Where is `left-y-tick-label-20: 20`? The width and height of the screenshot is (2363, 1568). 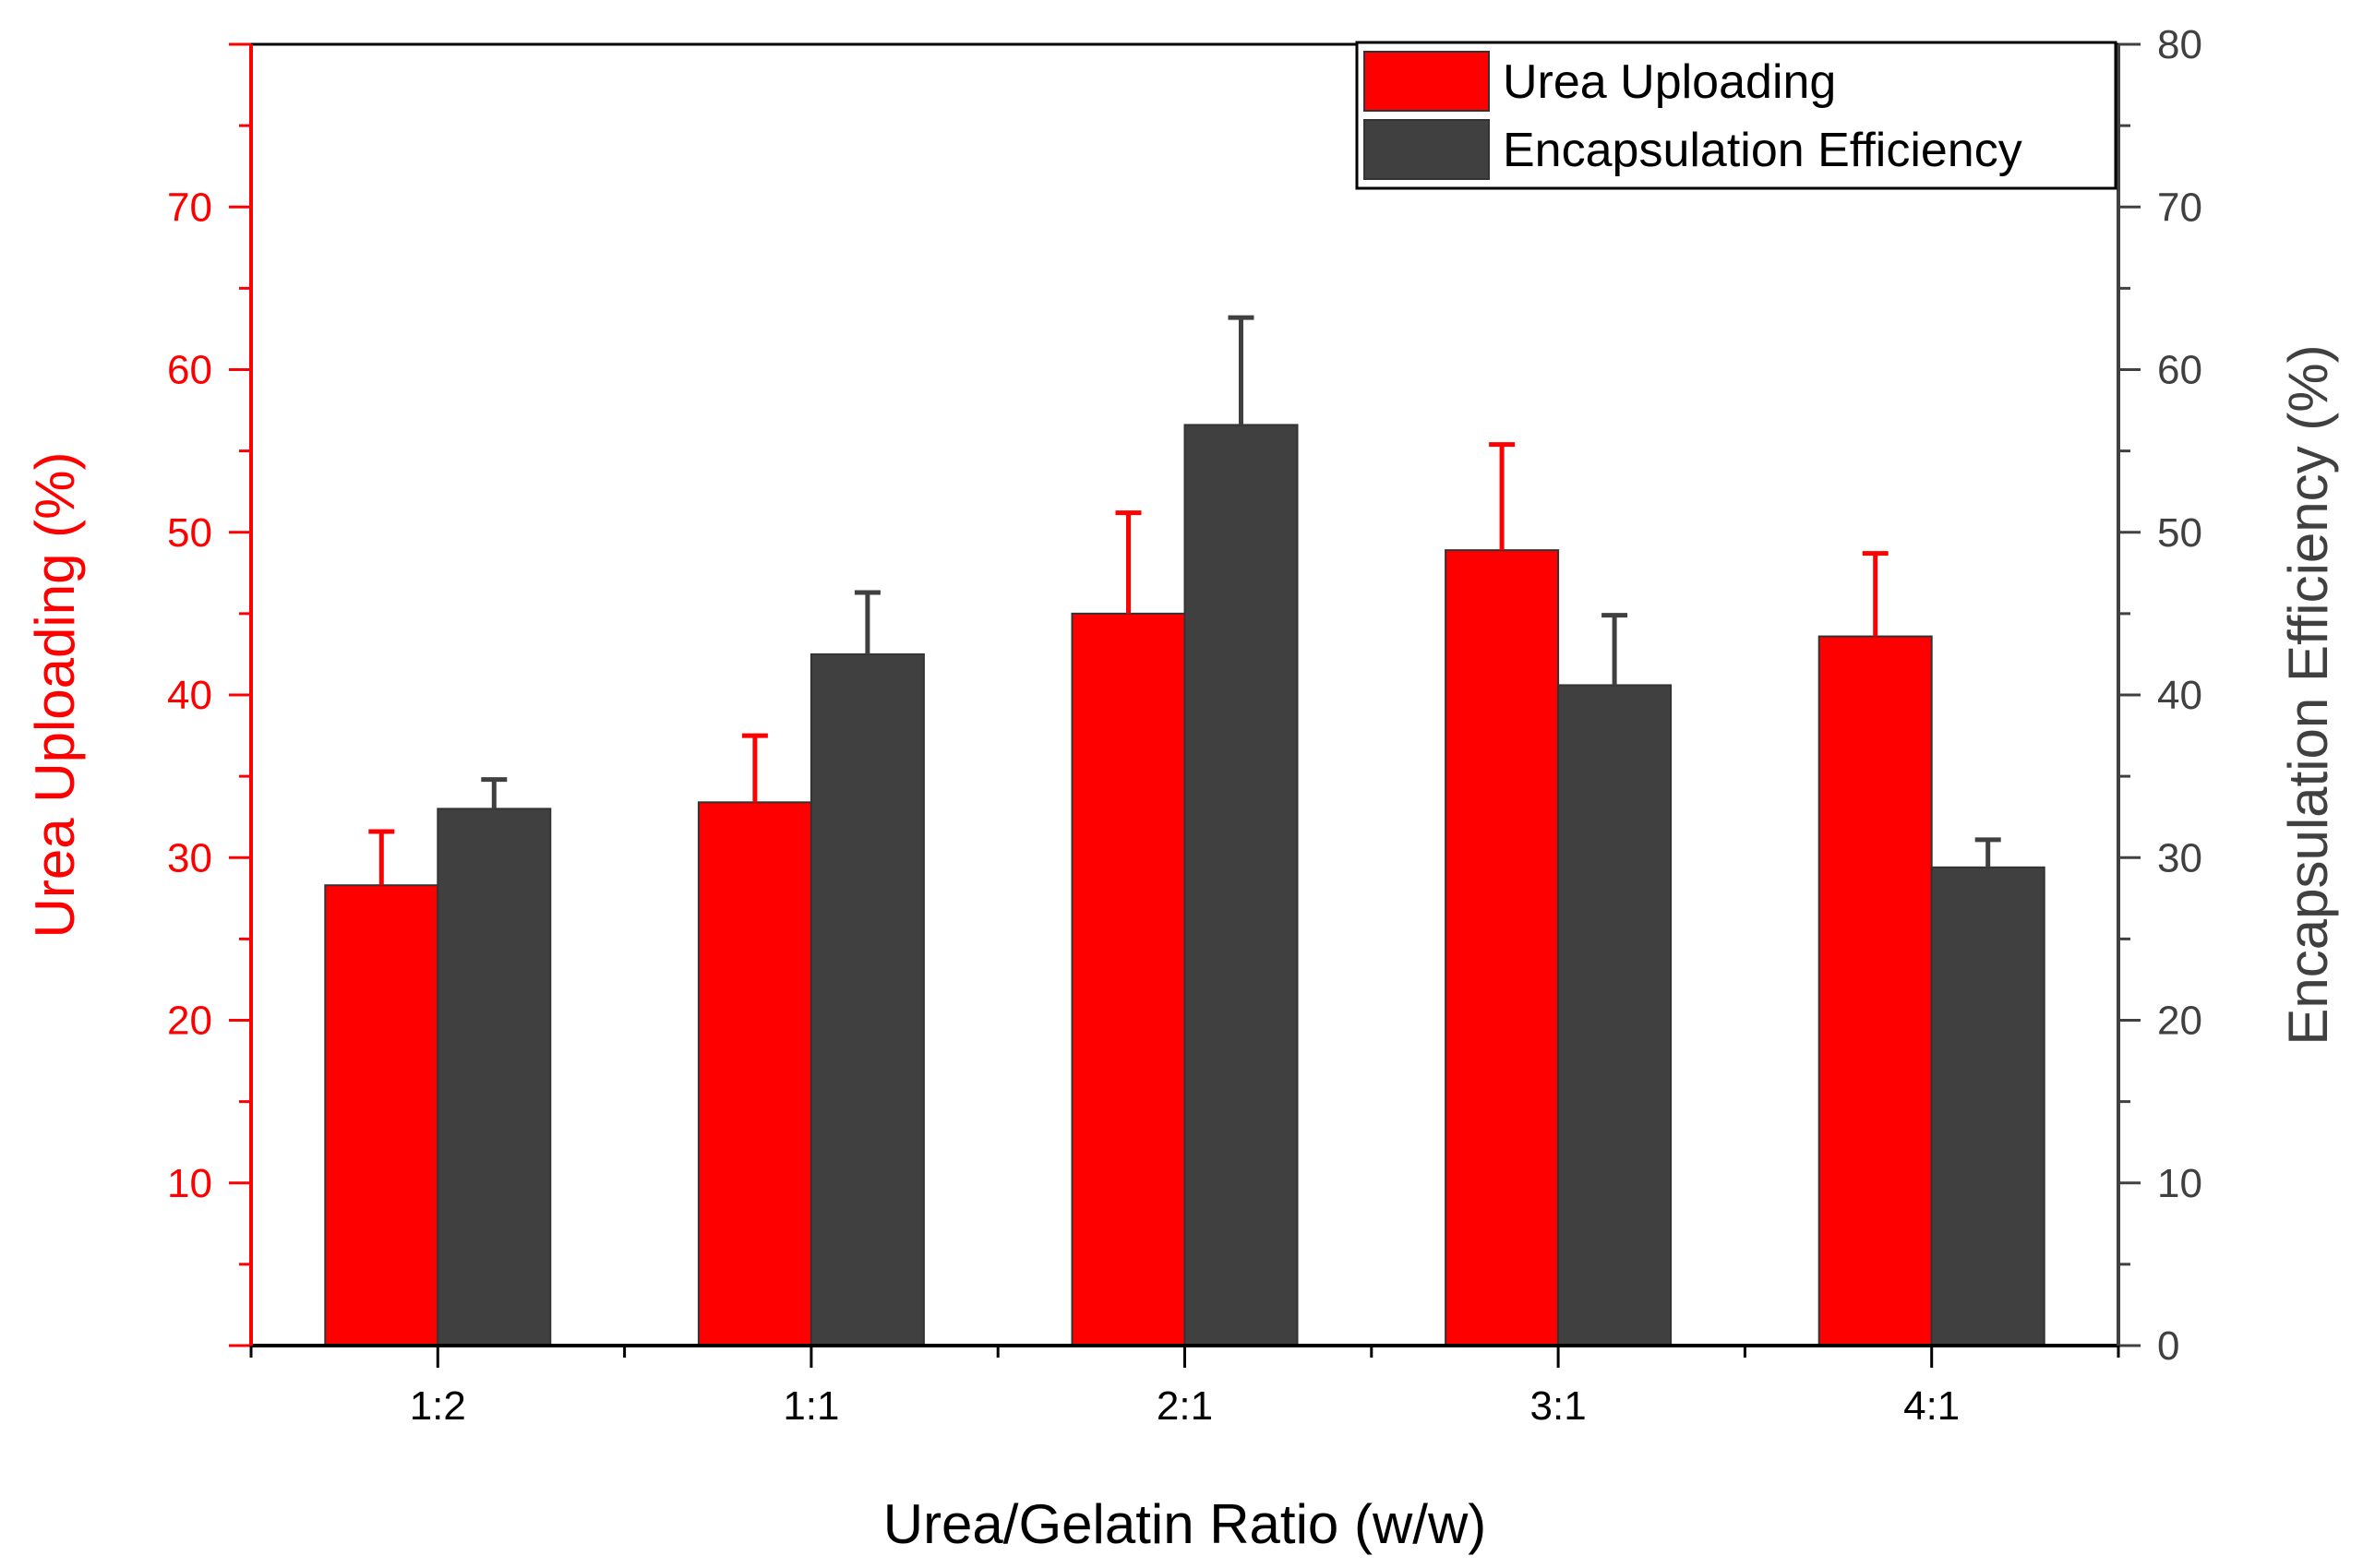 left-y-tick-label-20: 20 is located at coordinates (189, 1022).